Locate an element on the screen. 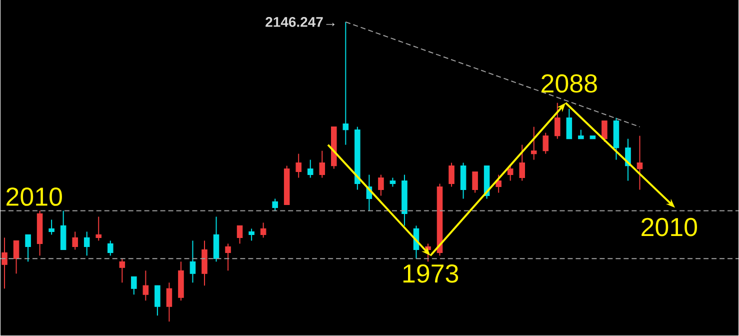 This screenshot has height=336, width=739. annotation: 2088 is located at coordinates (569, 83).